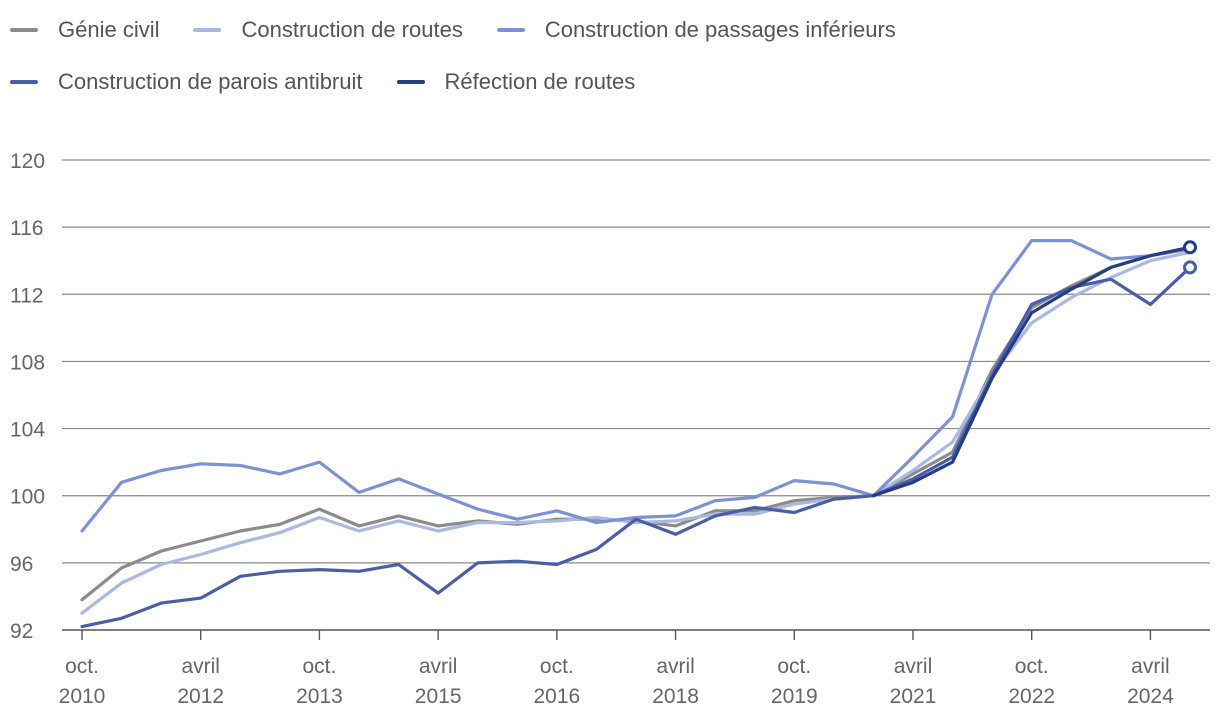 This screenshot has height=722, width=1220. What do you see at coordinates (319, 696) in the screenshot?
I see `x-tick-label-2013-10-year: 2013` at bounding box center [319, 696].